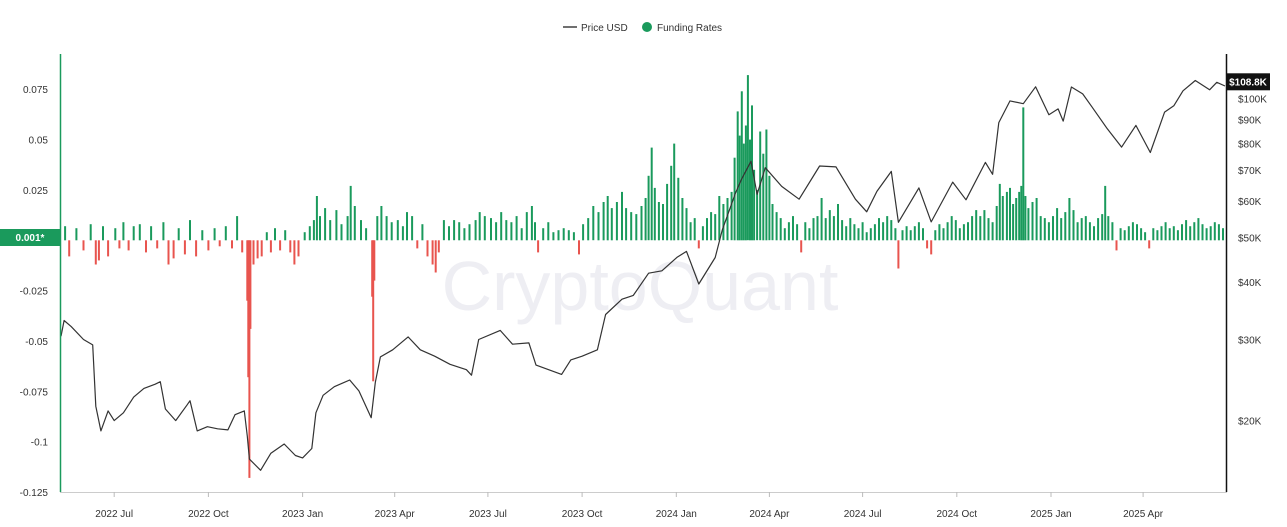 This screenshot has height=527, width=1287. Describe the element at coordinates (689, 28) in the screenshot. I see `legend-label-funding: Funding Rates` at that location.